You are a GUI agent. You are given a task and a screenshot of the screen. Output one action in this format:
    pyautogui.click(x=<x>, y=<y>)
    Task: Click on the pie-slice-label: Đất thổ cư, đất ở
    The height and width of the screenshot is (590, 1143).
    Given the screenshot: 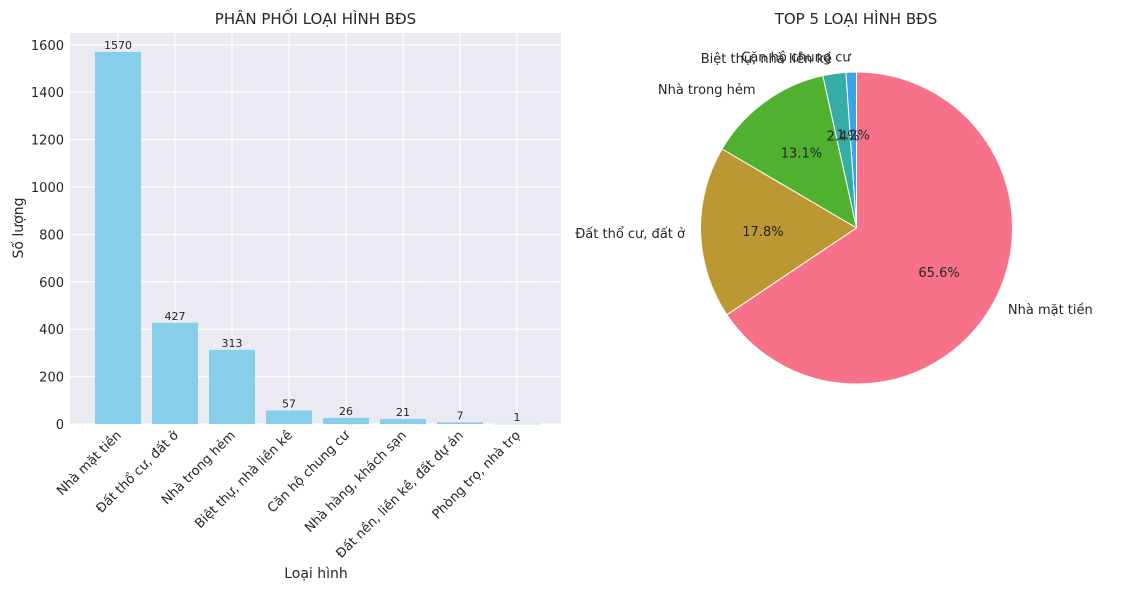 What is the action you would take?
    pyautogui.click(x=630, y=234)
    